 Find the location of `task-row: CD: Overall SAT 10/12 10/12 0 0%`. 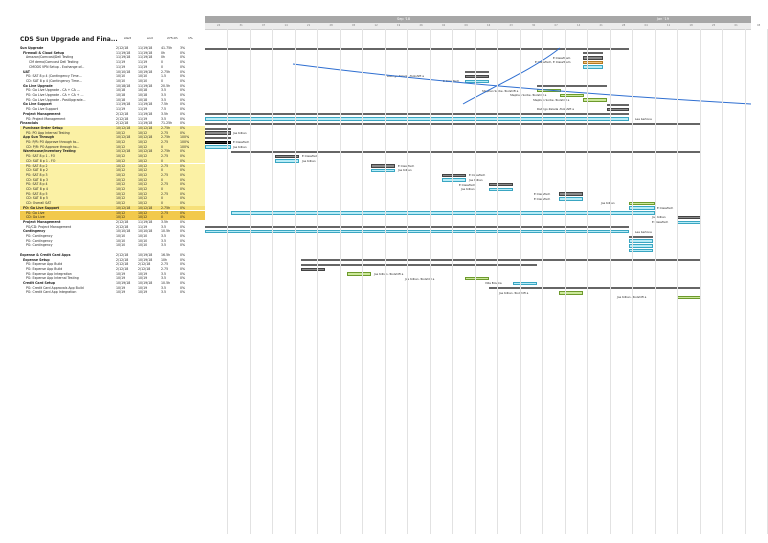

task-row: CD: Overall SAT 10/12 10/12 0 0% is located at coordinates (112, 203).